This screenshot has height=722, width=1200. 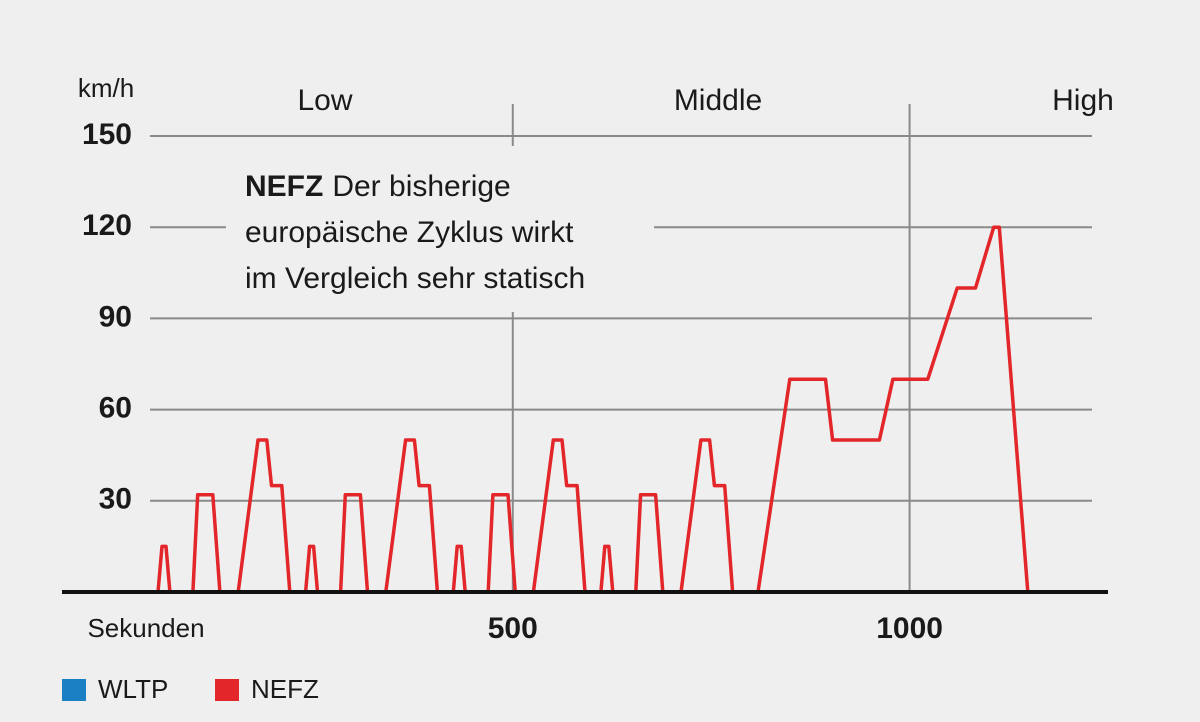 I want to click on annotation-bold: NEFZ, so click(x=284, y=186).